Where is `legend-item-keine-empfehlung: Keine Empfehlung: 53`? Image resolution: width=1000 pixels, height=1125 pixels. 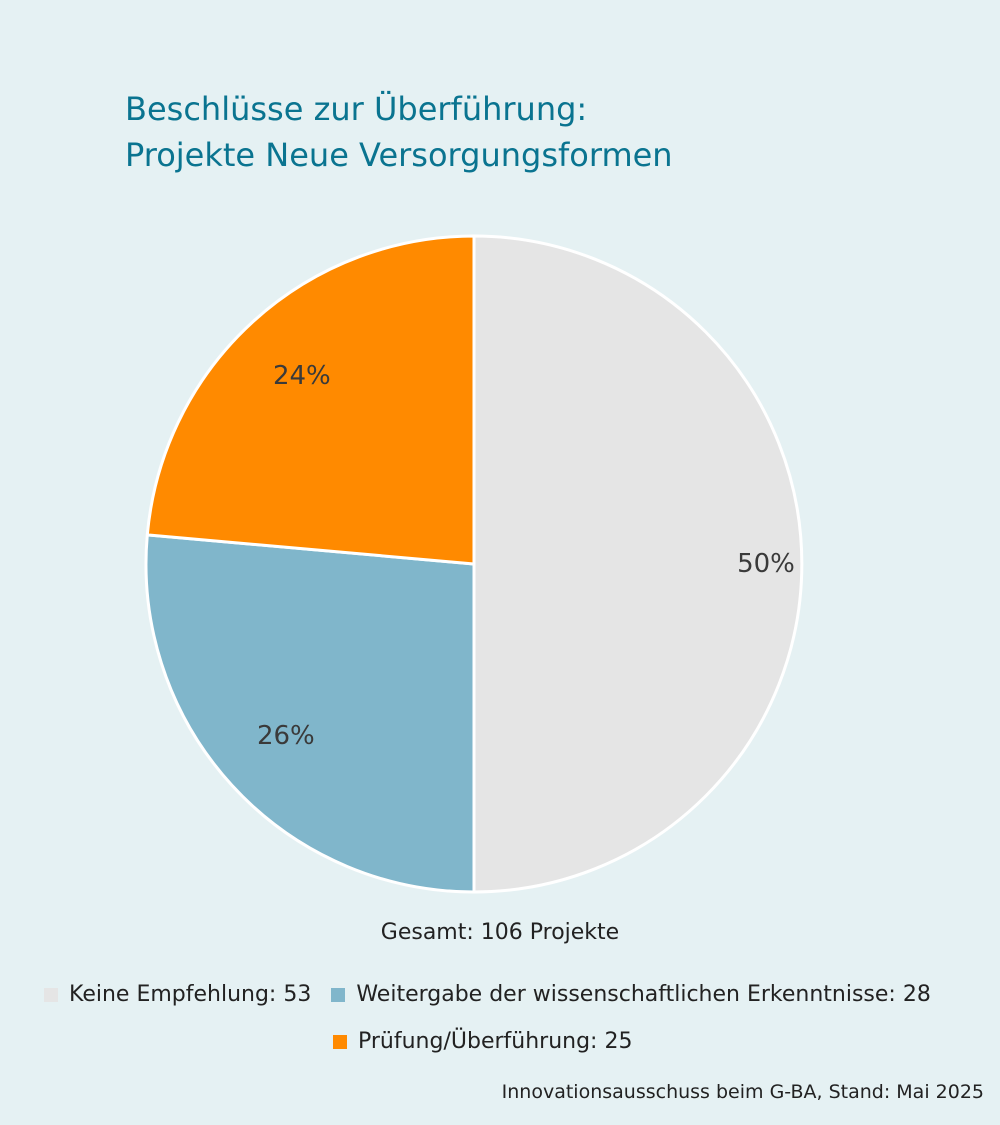 legend-item-keine-empfehlung: Keine Empfehlung: 53 is located at coordinates (177, 994).